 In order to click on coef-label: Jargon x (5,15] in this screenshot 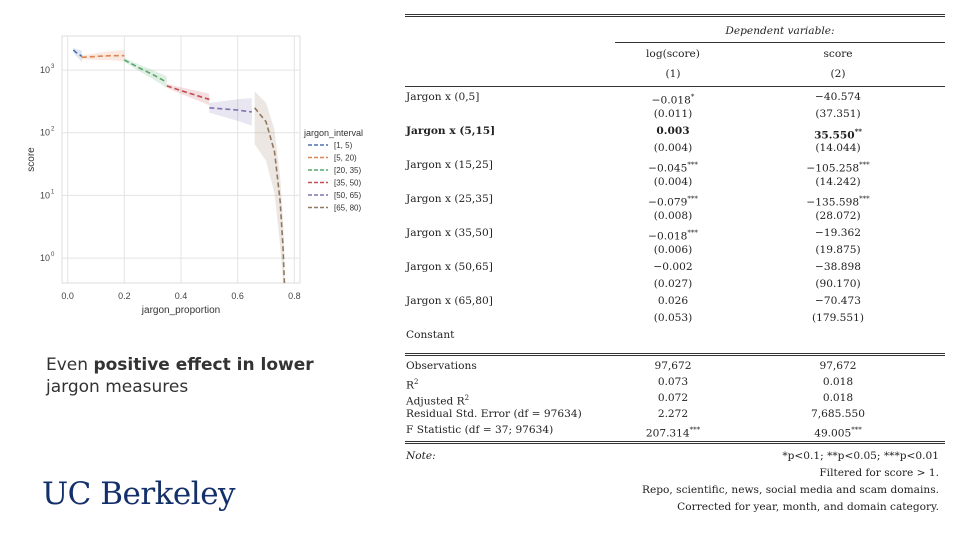, I will do `click(451, 131)`.